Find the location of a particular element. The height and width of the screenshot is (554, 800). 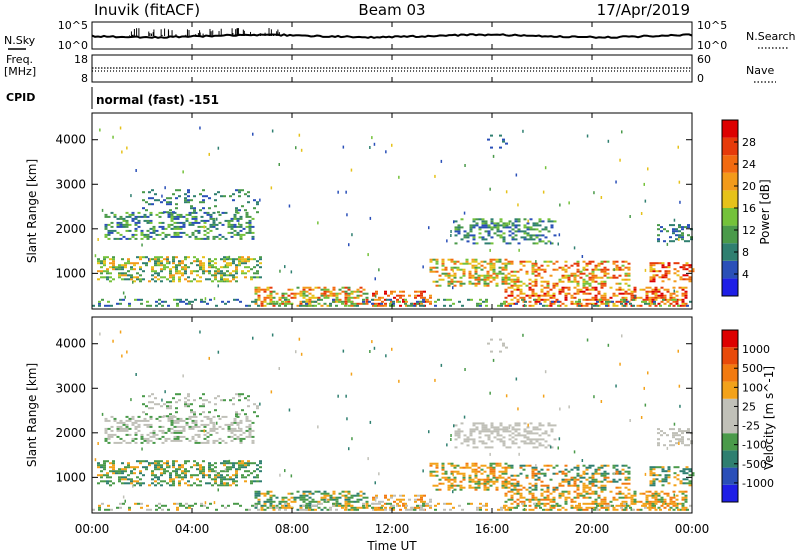

power-colorbar-tick-label: 16 is located at coordinates (749, 208).